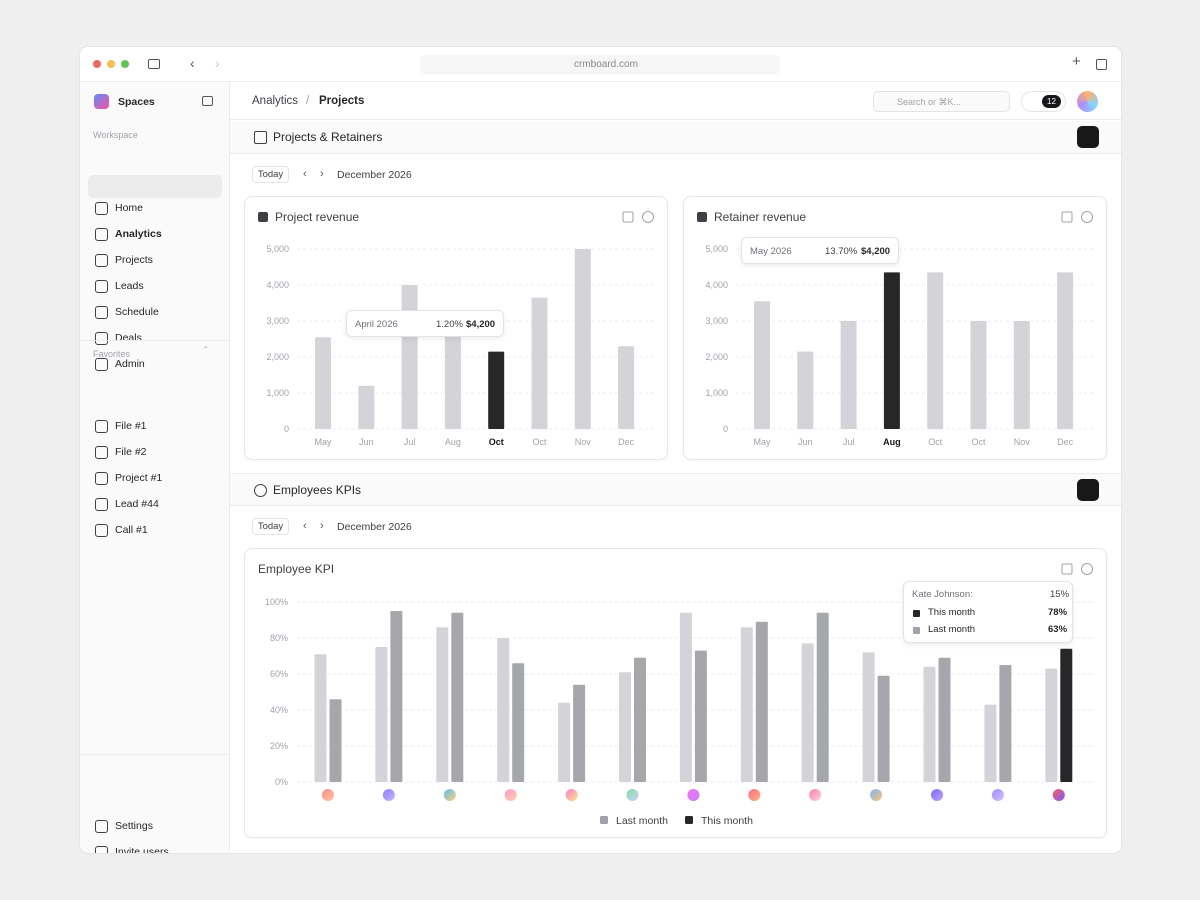  Describe the element at coordinates (134, 826) in the screenshot. I see `nav-item: Settings` at that location.